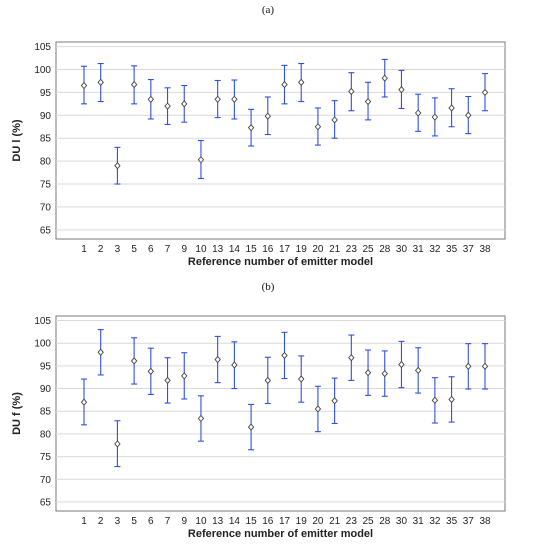 The height and width of the screenshot is (550, 535). Describe the element at coordinates (485, 521) in the screenshot. I see `chart-b-xtick-label: 38` at that location.